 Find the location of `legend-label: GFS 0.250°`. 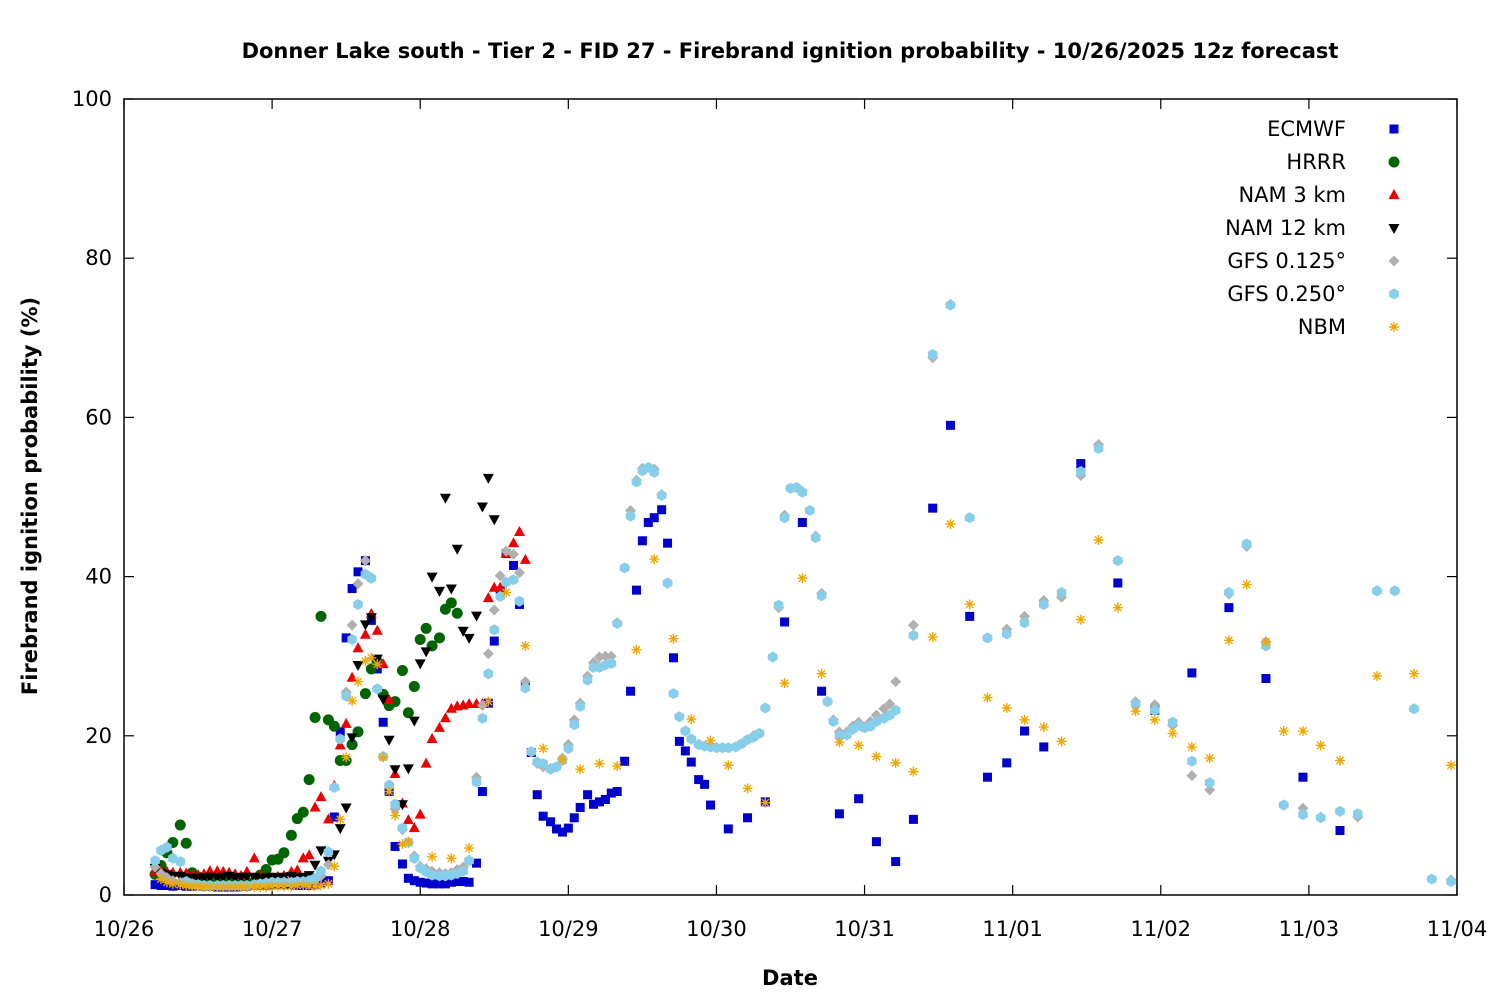

legend-label: GFS 0.250° is located at coordinates (1286, 294).